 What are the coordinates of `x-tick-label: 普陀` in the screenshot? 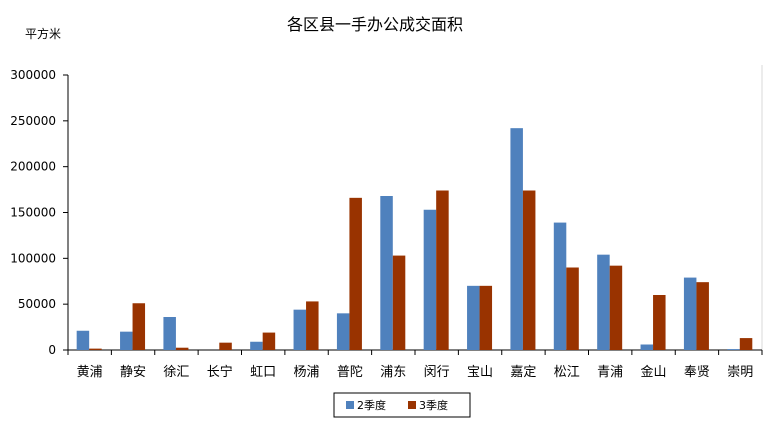 It's located at (350, 372).